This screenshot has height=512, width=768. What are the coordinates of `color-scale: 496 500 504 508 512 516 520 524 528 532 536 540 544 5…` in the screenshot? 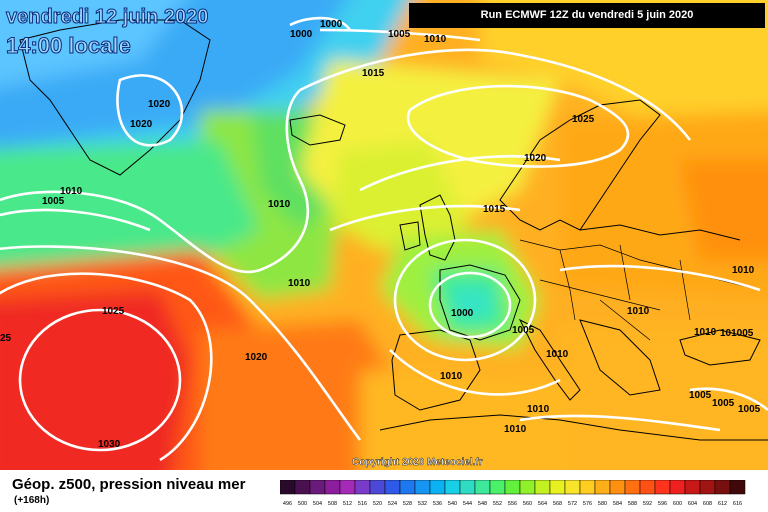 It's located at (513, 493).